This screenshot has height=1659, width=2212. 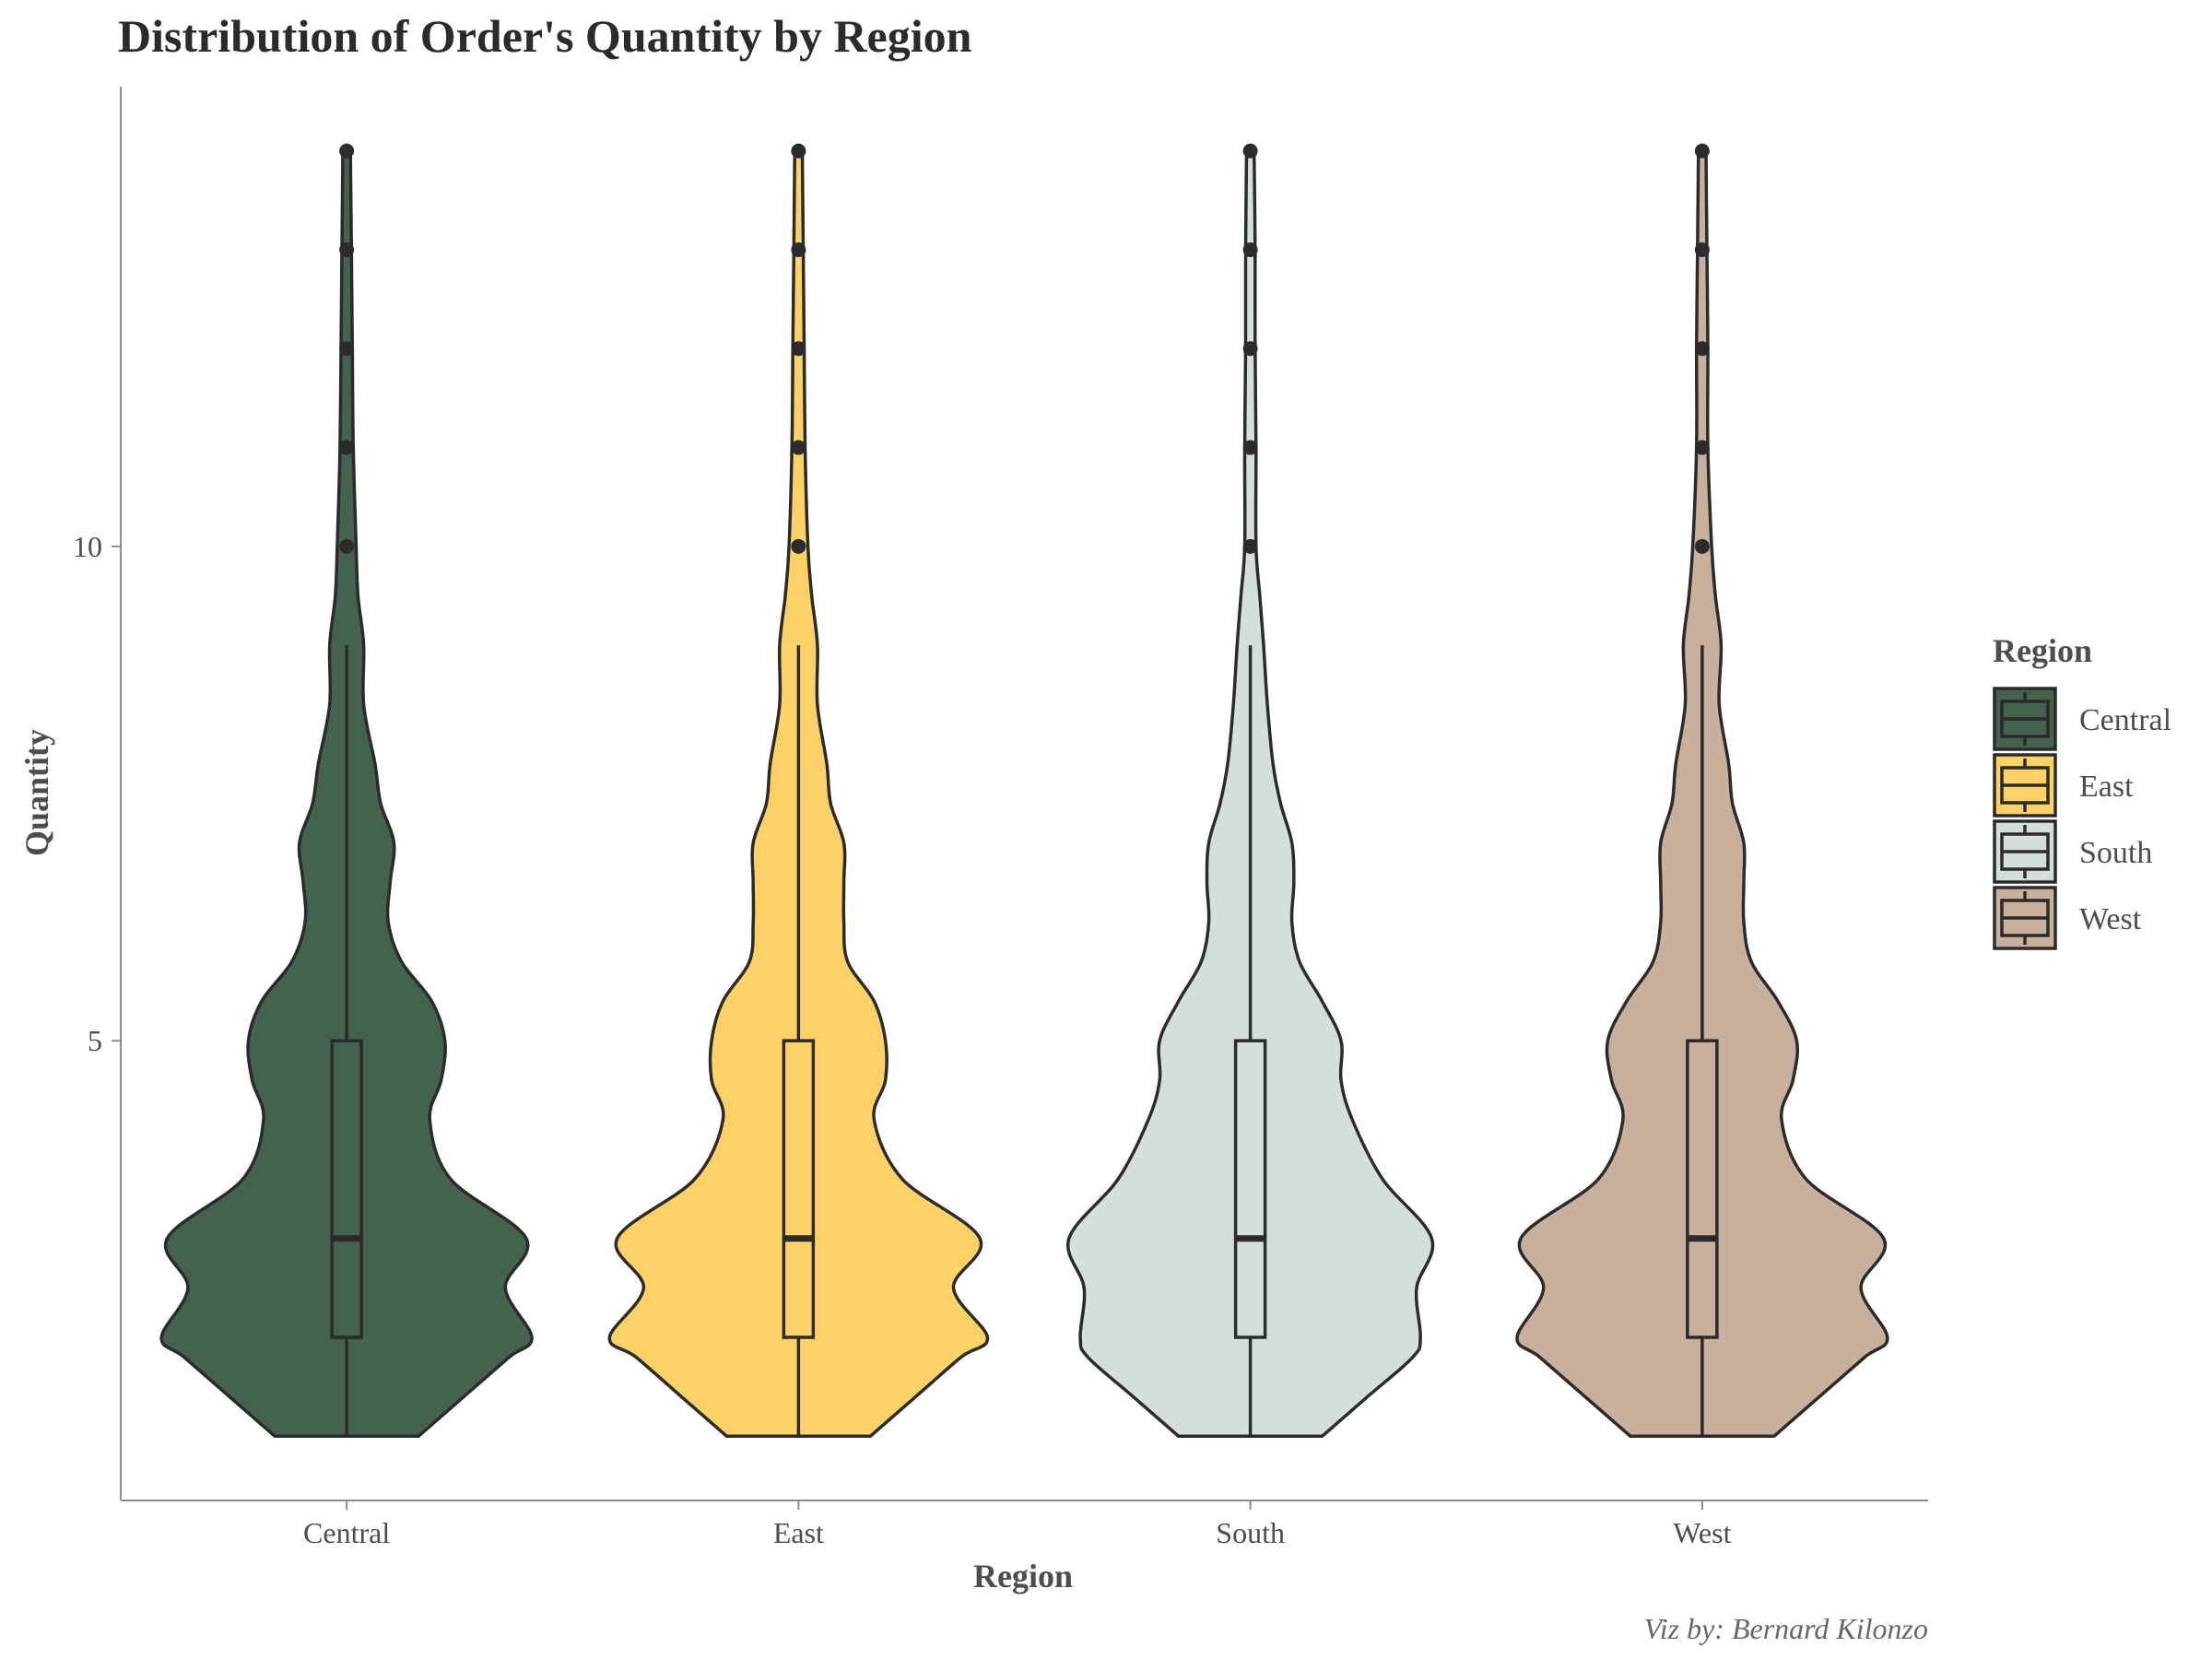 What do you see at coordinates (2110, 919) in the screenshot?
I see `legend-label-west: West` at bounding box center [2110, 919].